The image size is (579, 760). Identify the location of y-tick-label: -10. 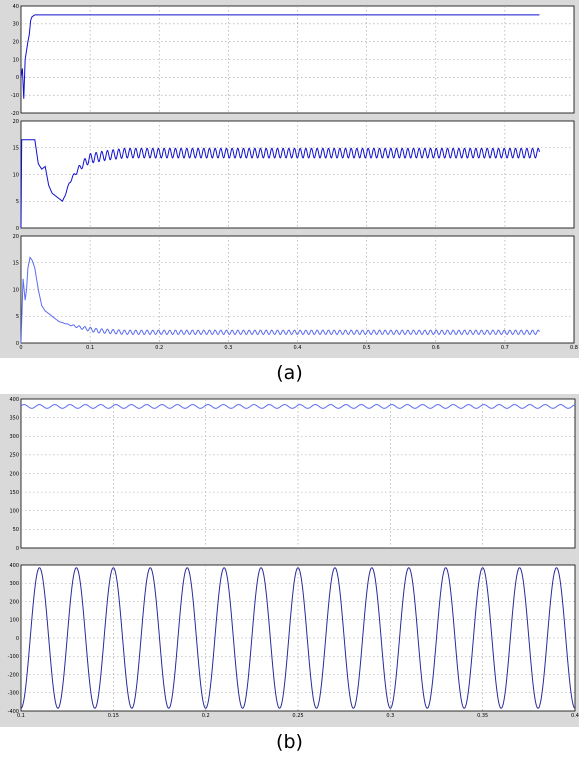
(15, 96).